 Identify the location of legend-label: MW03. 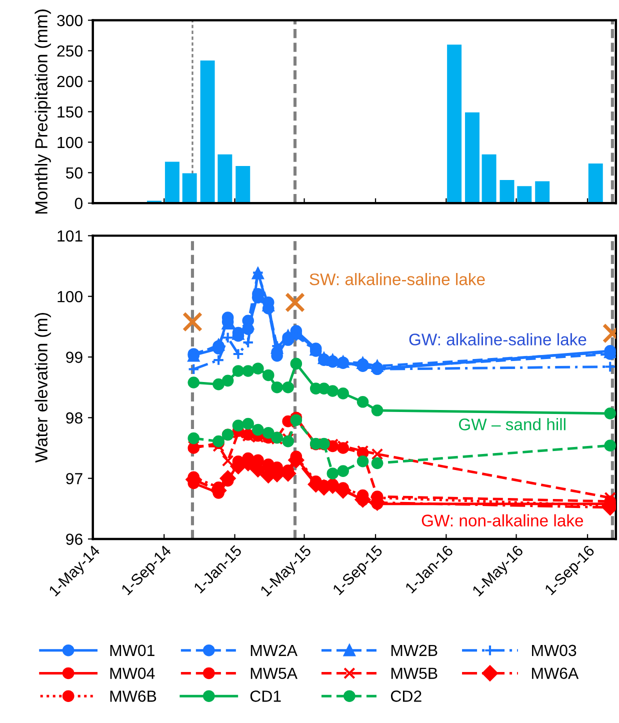
(554, 650).